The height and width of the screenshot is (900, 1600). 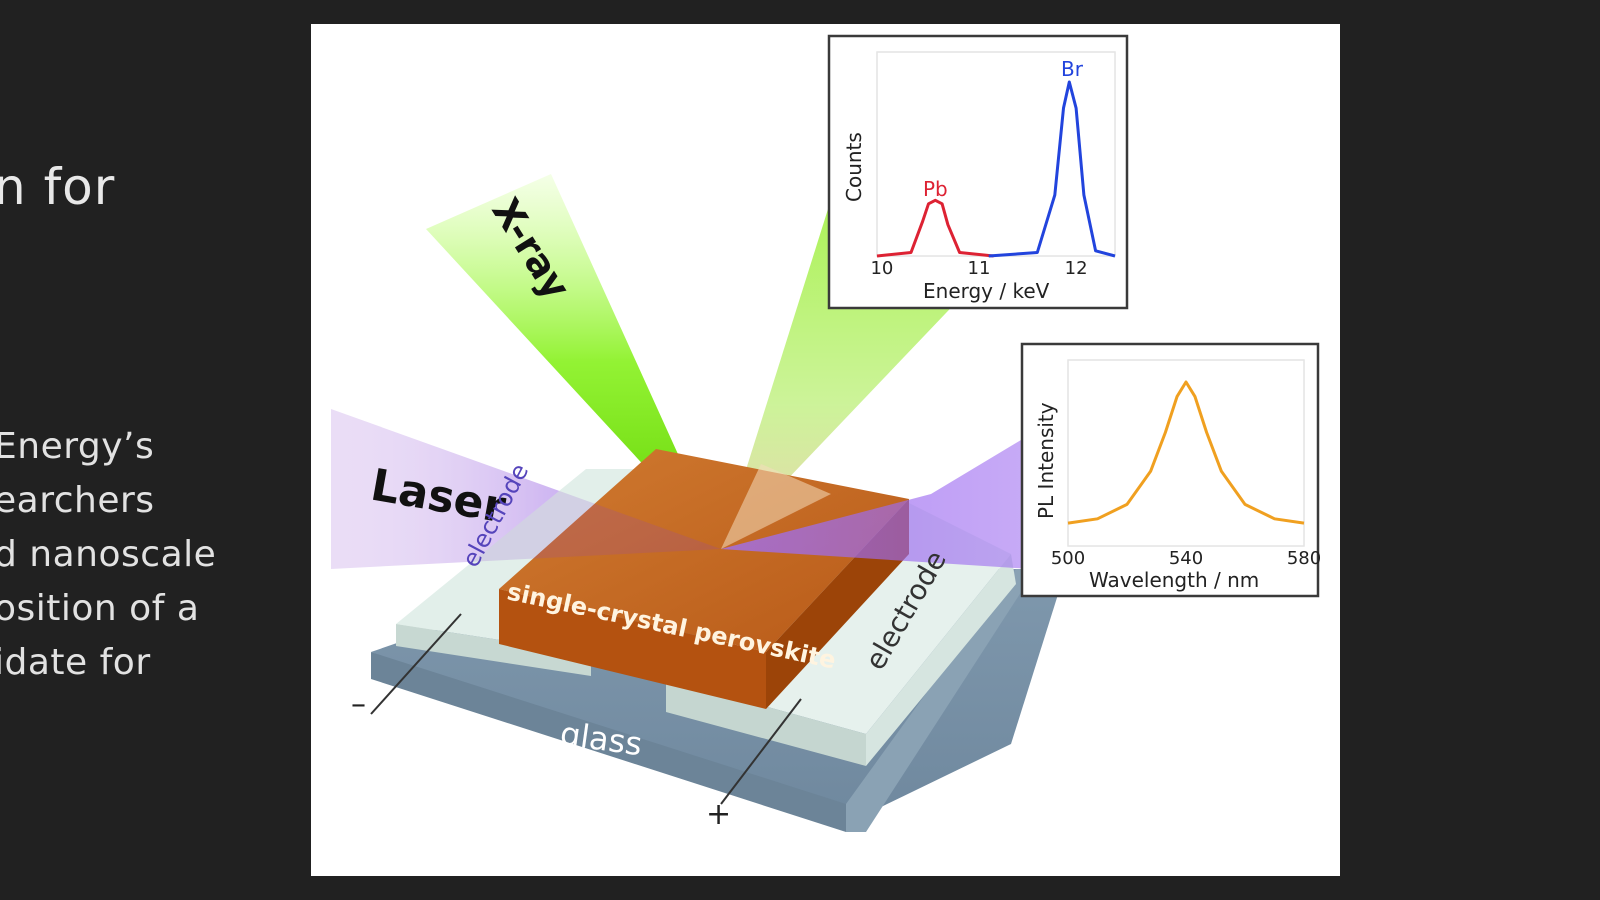 What do you see at coordinates (935, 189) in the screenshot?
I see `xrf-peak-label-pb: Pb` at bounding box center [935, 189].